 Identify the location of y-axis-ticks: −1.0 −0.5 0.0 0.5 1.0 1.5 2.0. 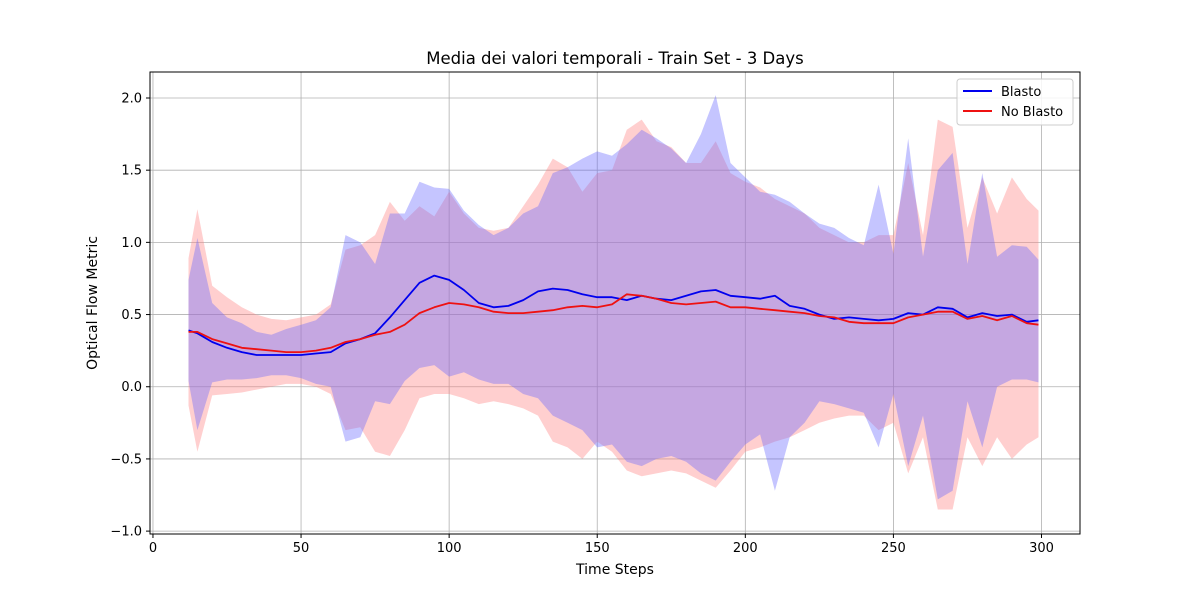
(130, 315).